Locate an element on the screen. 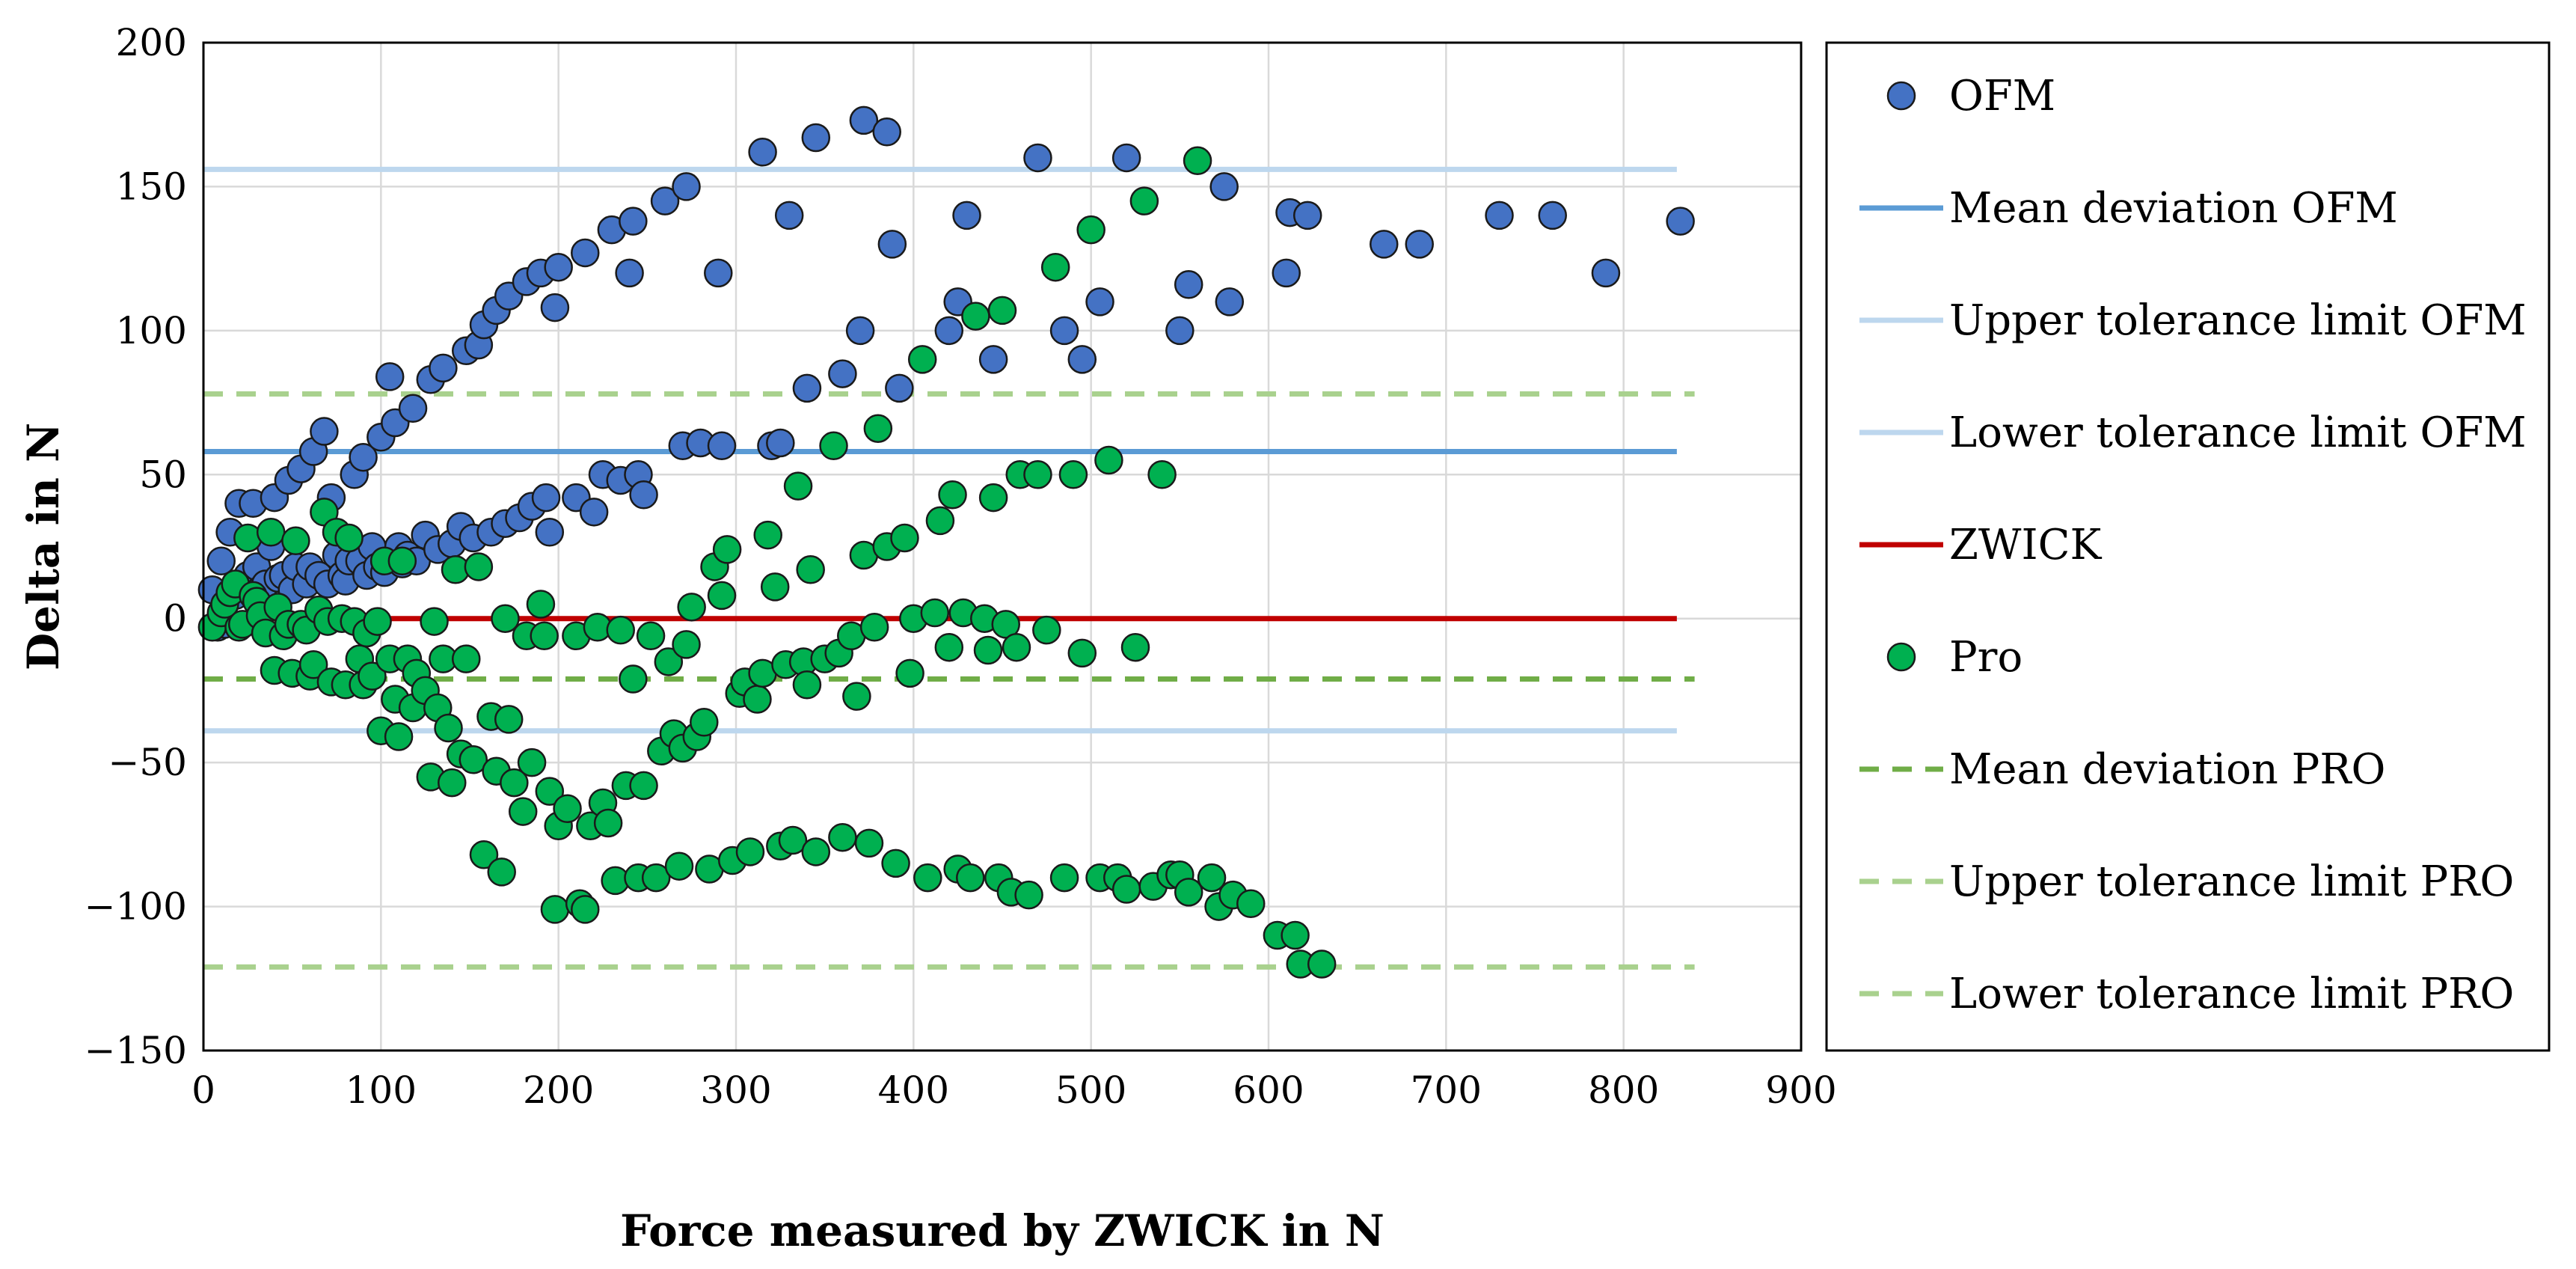  legend-item-mean-deviation-ofm: Mean deviation OFM is located at coordinates (2128, 208).